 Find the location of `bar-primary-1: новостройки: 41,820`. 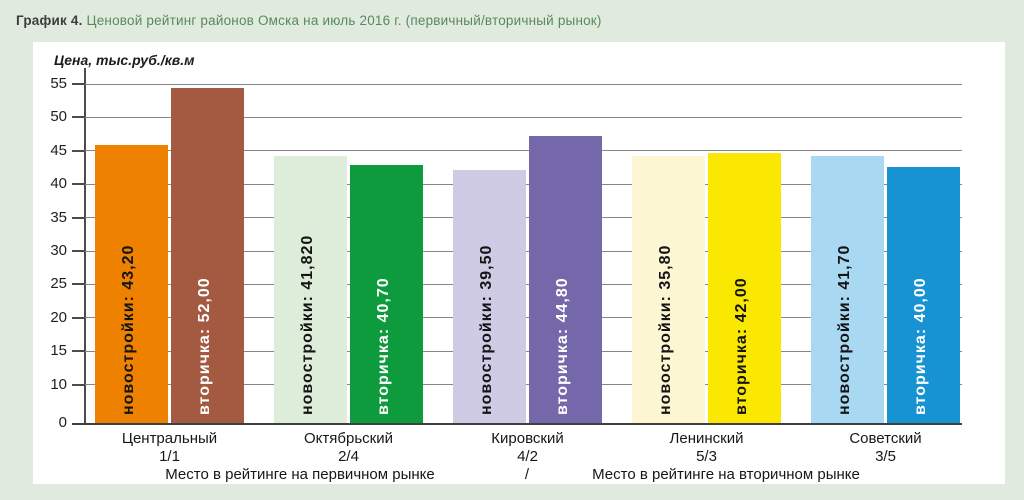

bar-primary-1: новостройки: 41,820 is located at coordinates (310, 289).